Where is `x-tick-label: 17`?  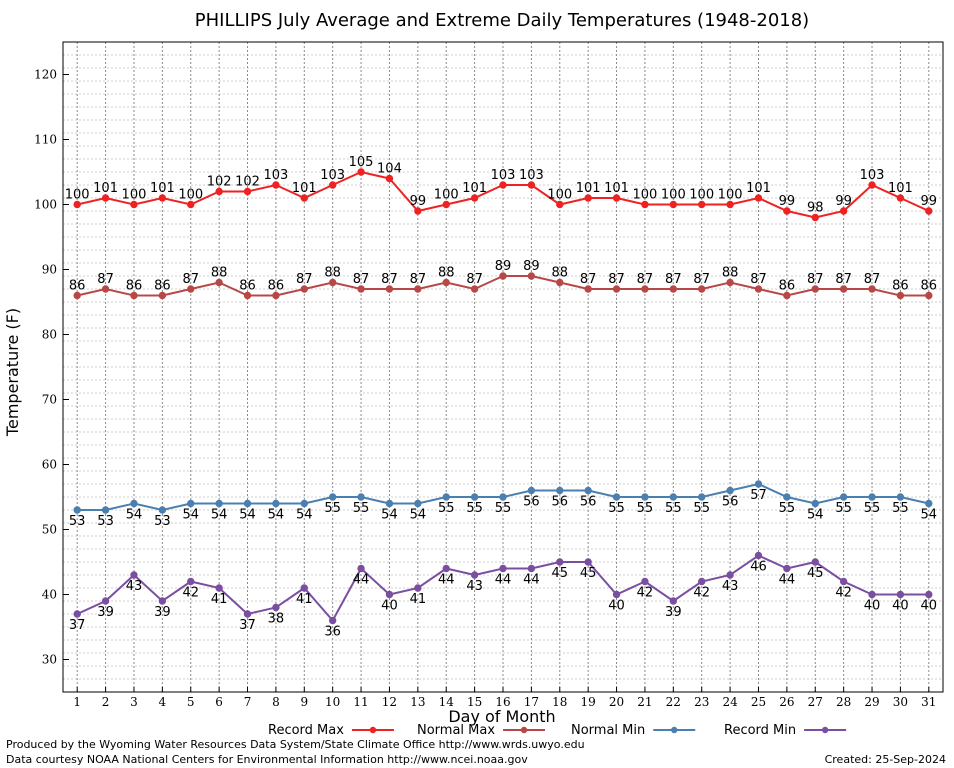
x-tick-label: 17 is located at coordinates (531, 702).